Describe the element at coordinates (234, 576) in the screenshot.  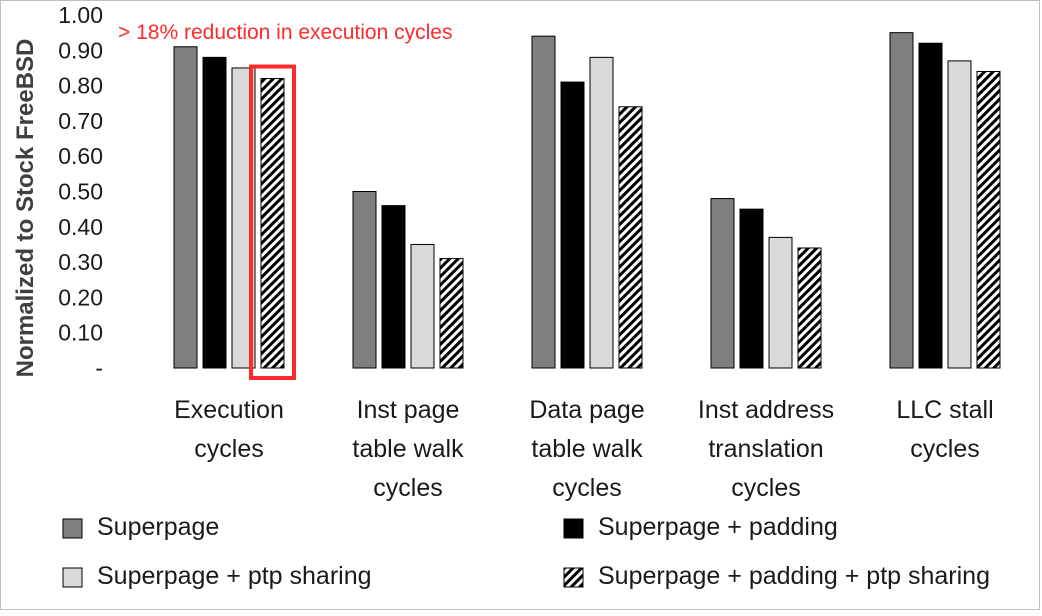
I see `legend-label: Superpage + ptp sharing` at that location.